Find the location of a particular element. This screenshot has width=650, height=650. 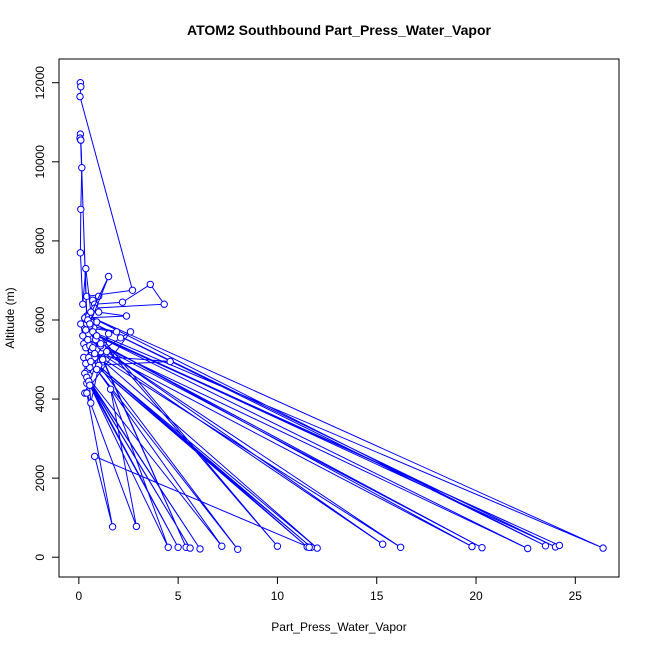

y-tick-label: 10000 is located at coordinates (40, 162).